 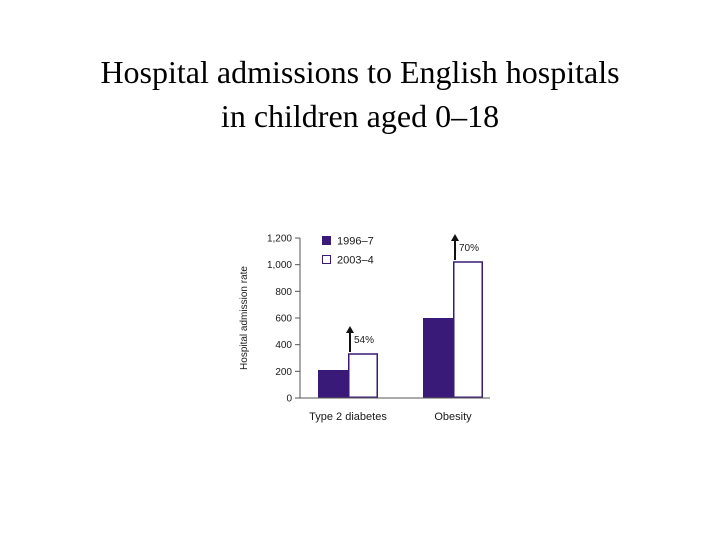 I want to click on title-line-1: Hospital admissions to English hospitals, so click(x=360, y=72).